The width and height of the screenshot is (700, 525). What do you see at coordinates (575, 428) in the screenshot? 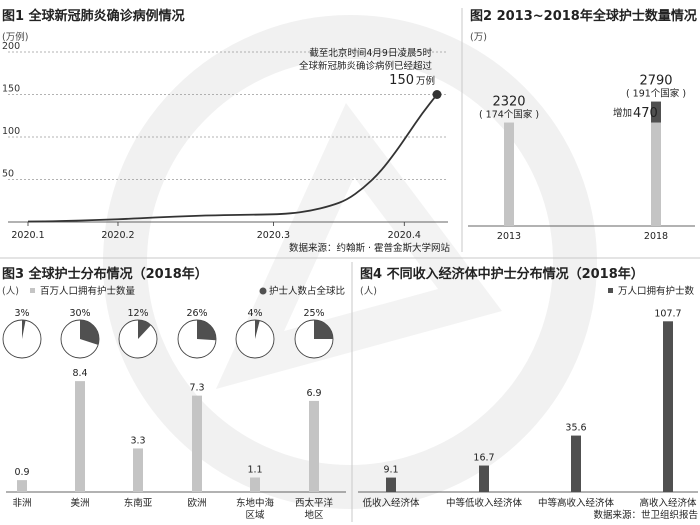
I see `fig4-bar-value: 35.6` at bounding box center [575, 428].